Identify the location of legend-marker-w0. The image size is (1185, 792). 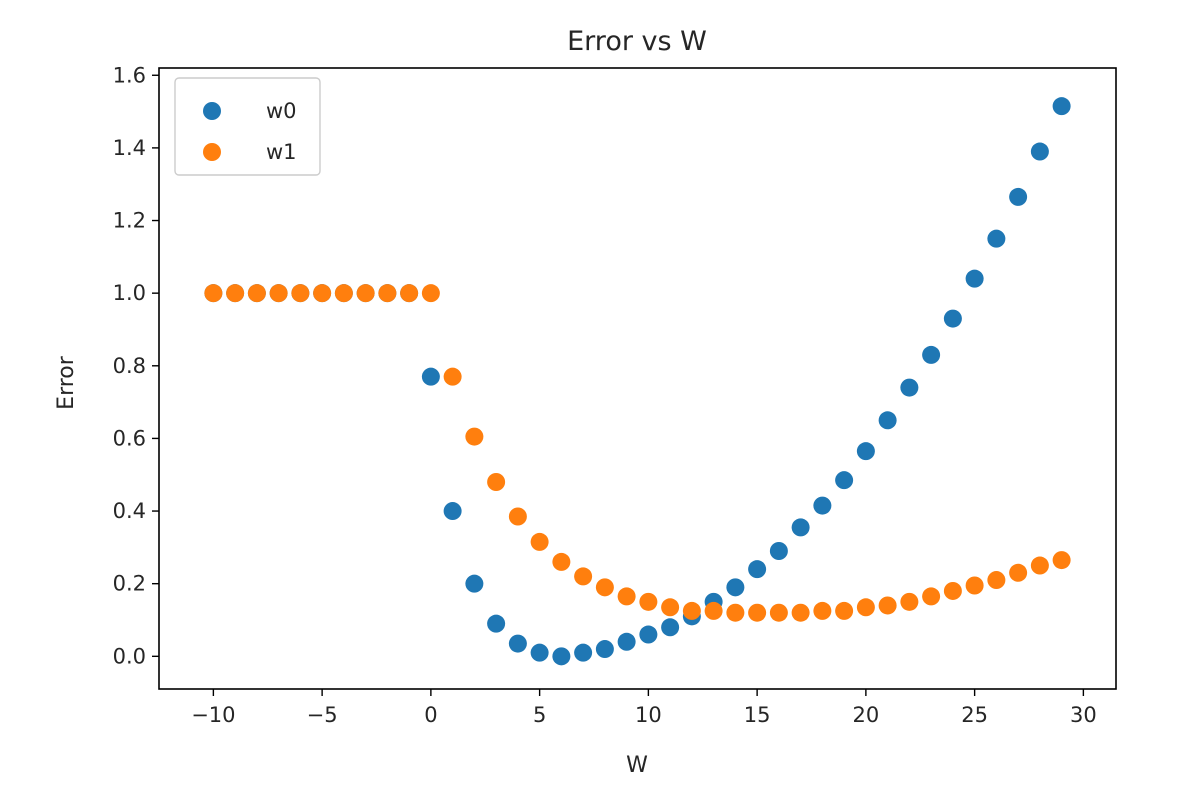
(212, 111).